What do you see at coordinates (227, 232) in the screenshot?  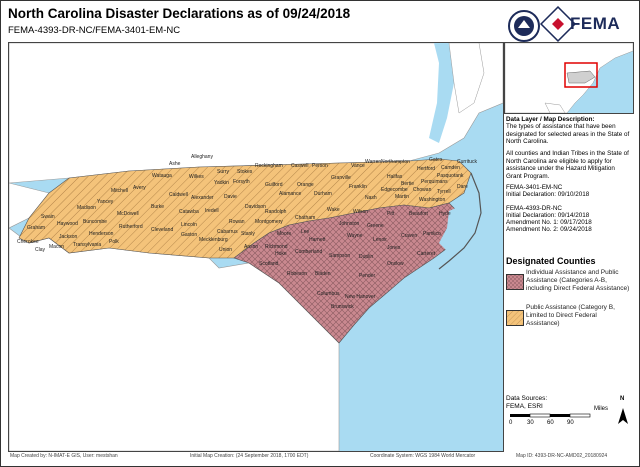 I see `county-label: Cabarrus` at bounding box center [227, 232].